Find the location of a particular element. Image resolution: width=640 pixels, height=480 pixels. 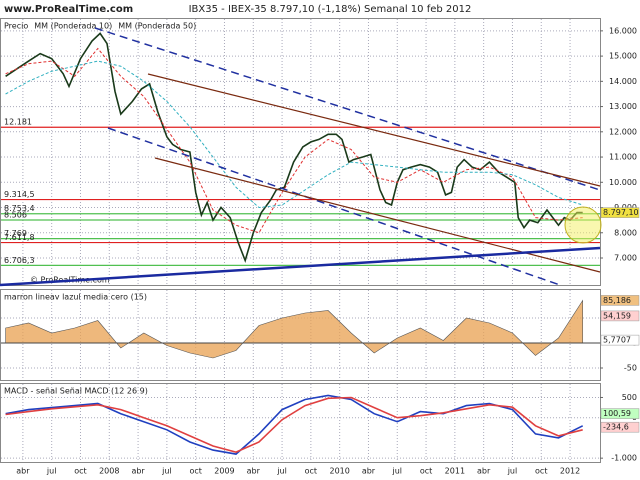

y-tick-label: 13.000 is located at coordinates (623, 106).